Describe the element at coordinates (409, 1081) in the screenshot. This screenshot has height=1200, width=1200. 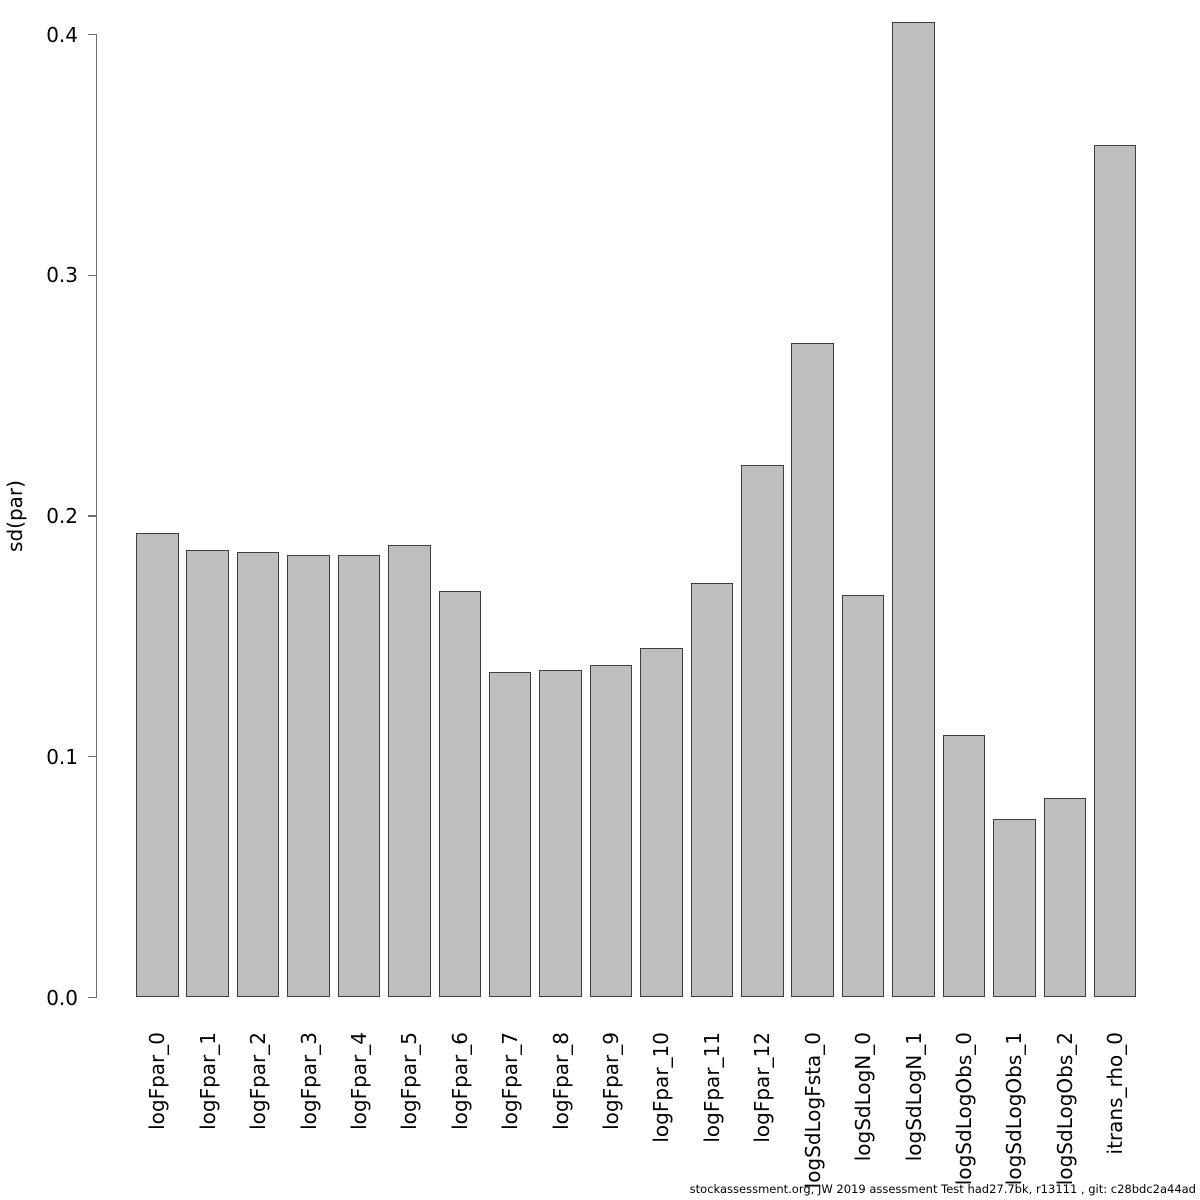
I see `x-axis-label-logFpar_5: logFpar_5` at that location.